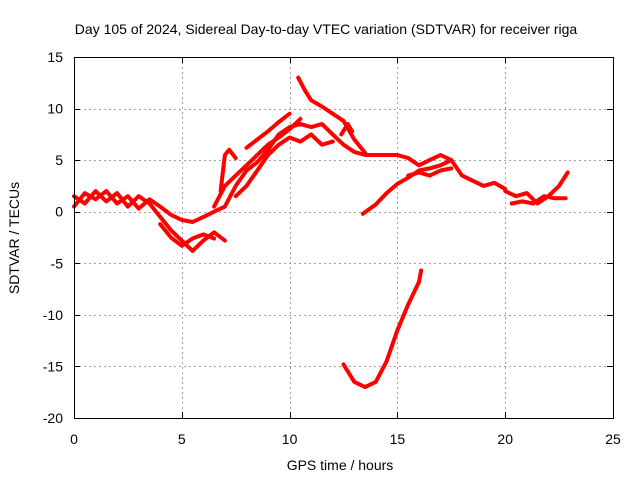 The width and height of the screenshot is (640, 480). I want to click on y-tick-label: -20, so click(53, 418).